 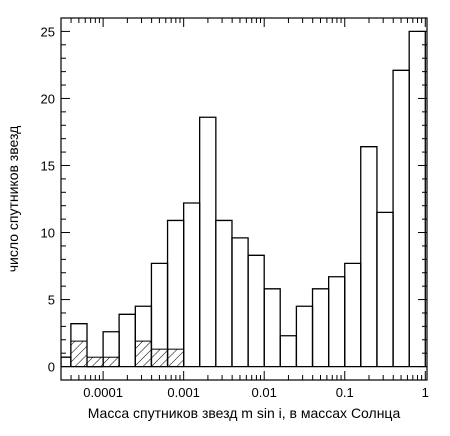 What do you see at coordinates (48, 98) in the screenshot?
I see `y-tick-label: 20` at bounding box center [48, 98].